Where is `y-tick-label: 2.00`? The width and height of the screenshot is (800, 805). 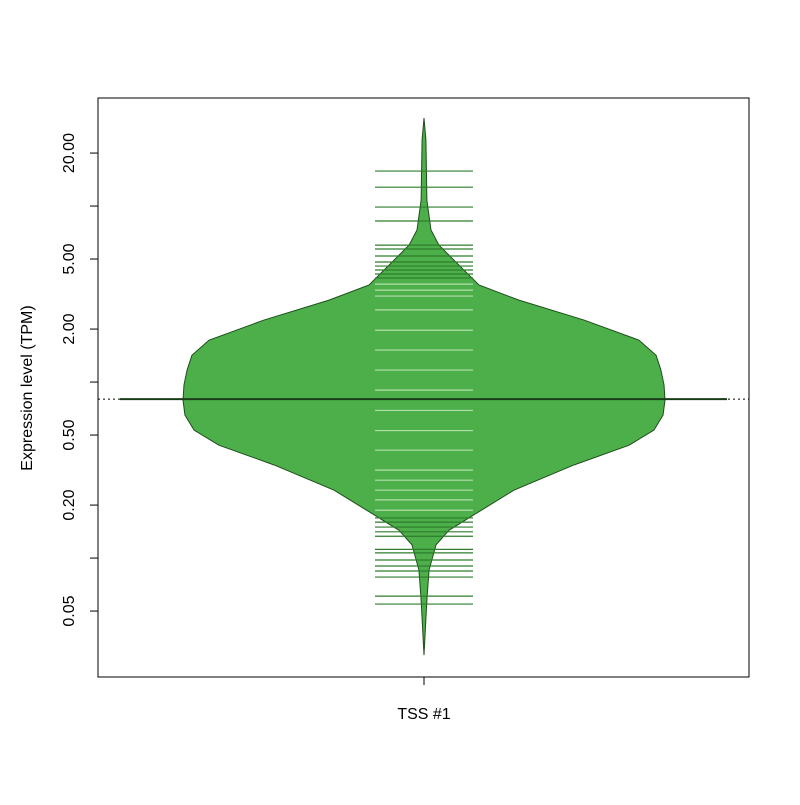
y-tick-label: 2.00 is located at coordinates (69, 328).